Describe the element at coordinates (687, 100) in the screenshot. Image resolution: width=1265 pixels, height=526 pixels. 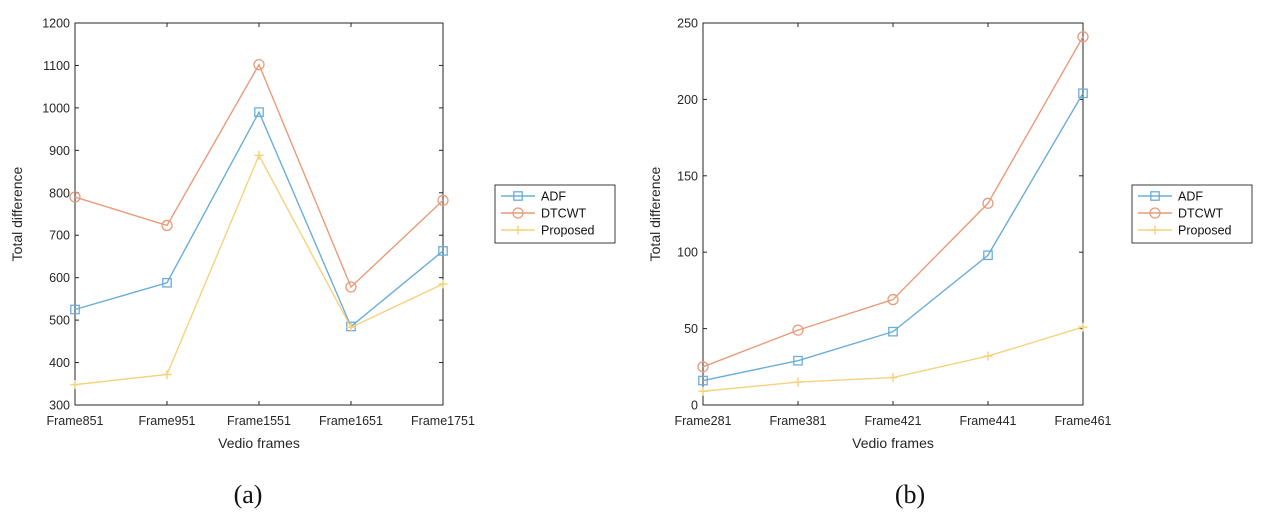
I see `y-tick-label: 200` at that location.